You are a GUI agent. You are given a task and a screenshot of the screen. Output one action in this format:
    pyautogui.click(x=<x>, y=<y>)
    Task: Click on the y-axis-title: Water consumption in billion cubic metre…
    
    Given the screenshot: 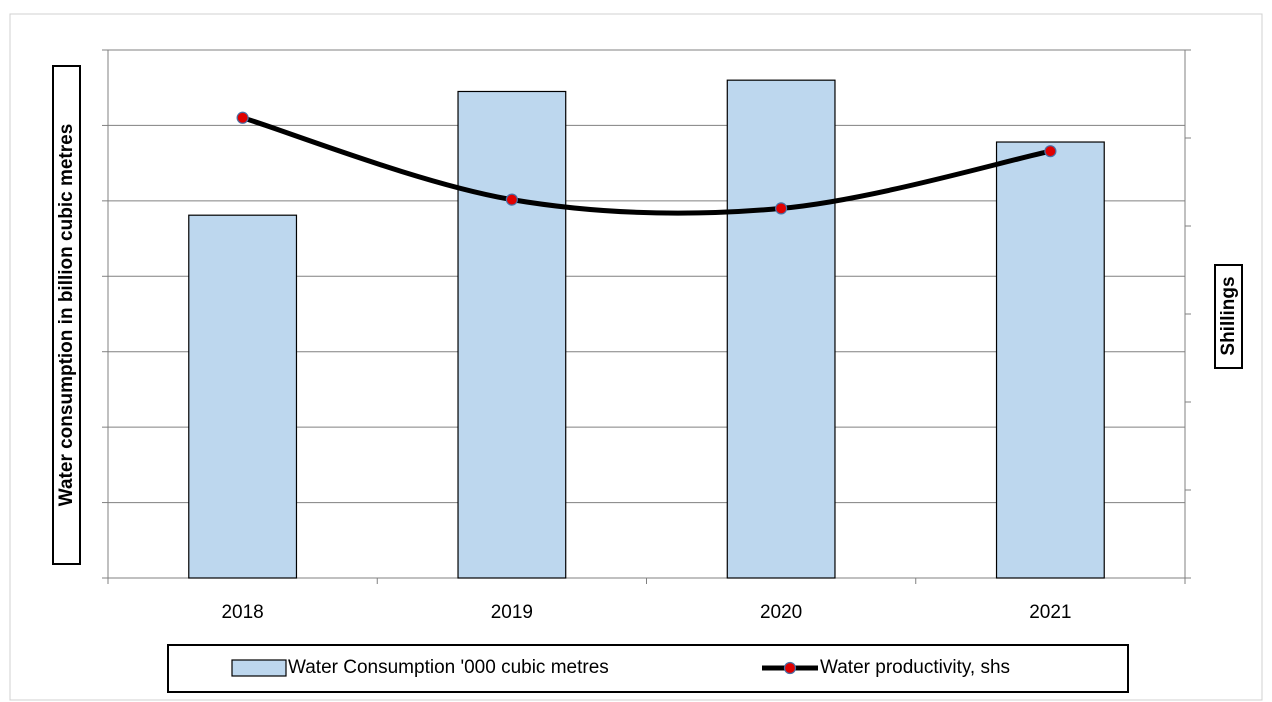 What is the action you would take?
    pyautogui.click(x=66, y=315)
    